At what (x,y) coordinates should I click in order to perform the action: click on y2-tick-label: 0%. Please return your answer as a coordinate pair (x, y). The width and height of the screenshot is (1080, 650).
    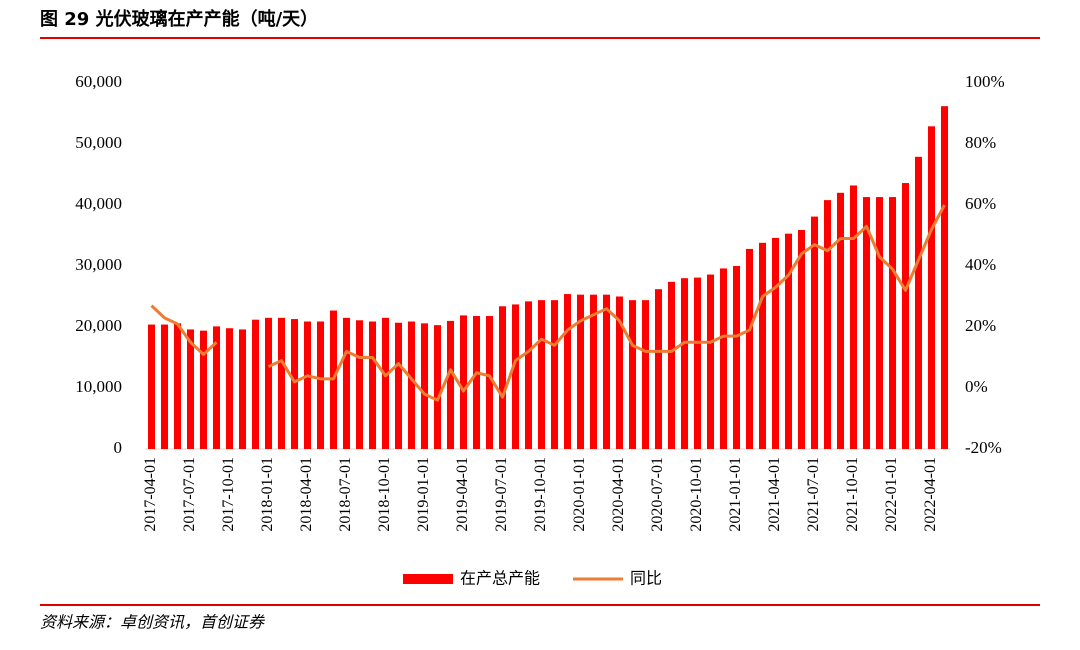
    Looking at the image, I should click on (976, 386).